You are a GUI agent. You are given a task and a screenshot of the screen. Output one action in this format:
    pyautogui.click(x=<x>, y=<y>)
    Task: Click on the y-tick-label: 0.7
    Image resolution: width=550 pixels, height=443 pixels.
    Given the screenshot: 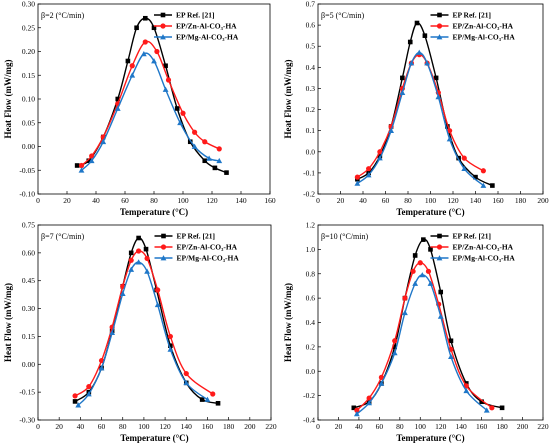 What is the action you would take?
    pyautogui.click(x=311, y=4)
    